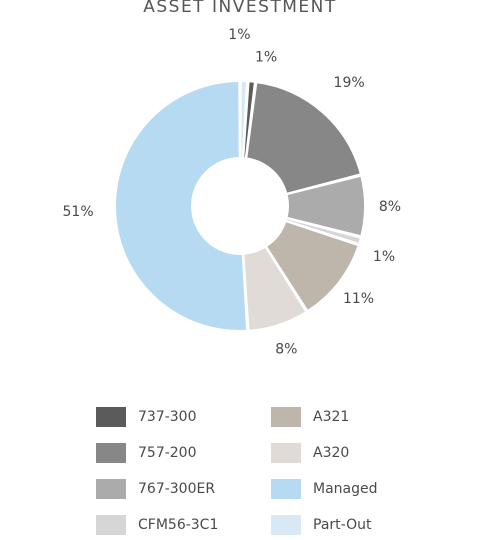  I want to click on slice-a320, so click(275, 288).